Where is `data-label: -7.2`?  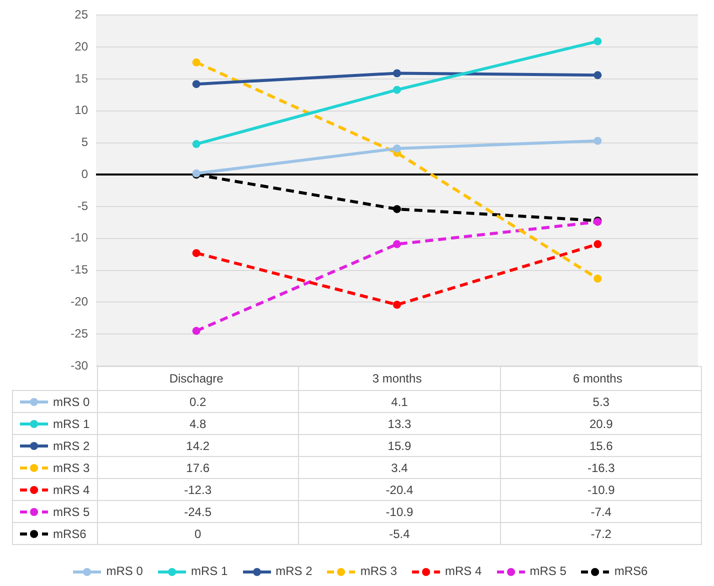
data-label: -7.2 is located at coordinates (601, 533).